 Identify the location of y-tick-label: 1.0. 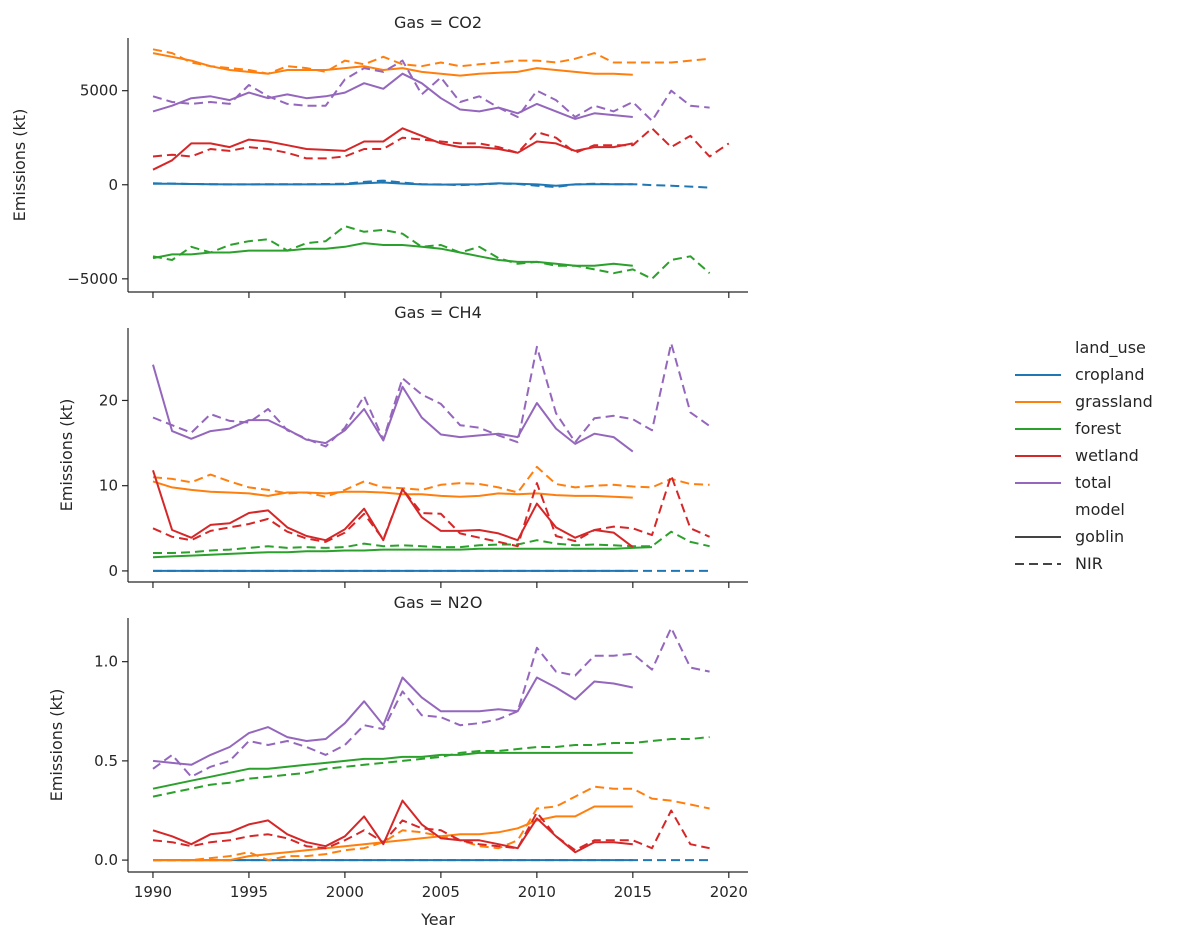
(106, 662).